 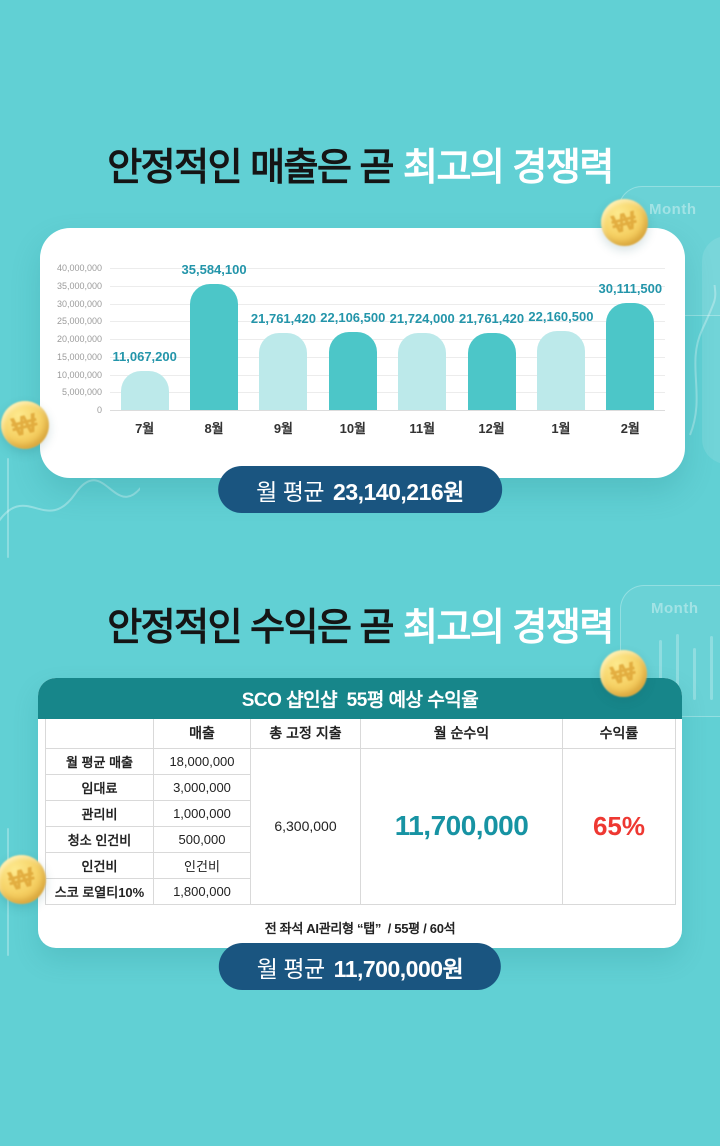 I want to click on row-value: 500,000, so click(x=202, y=839).